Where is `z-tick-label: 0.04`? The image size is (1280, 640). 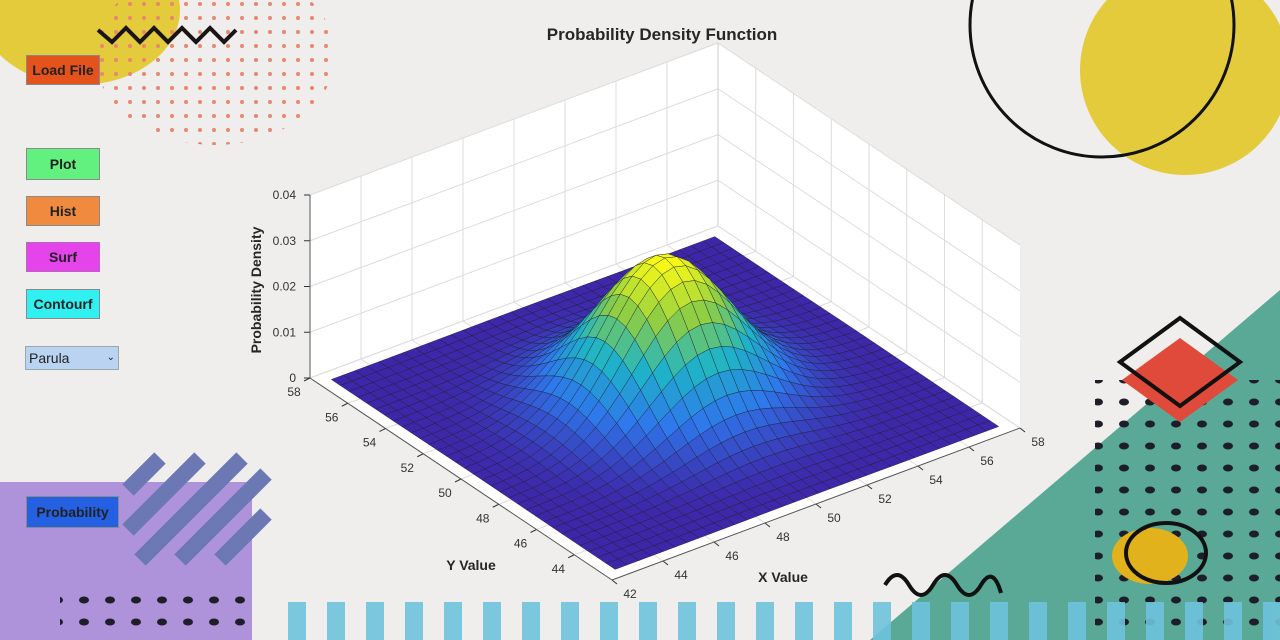 z-tick-label: 0.04 is located at coordinates (285, 195).